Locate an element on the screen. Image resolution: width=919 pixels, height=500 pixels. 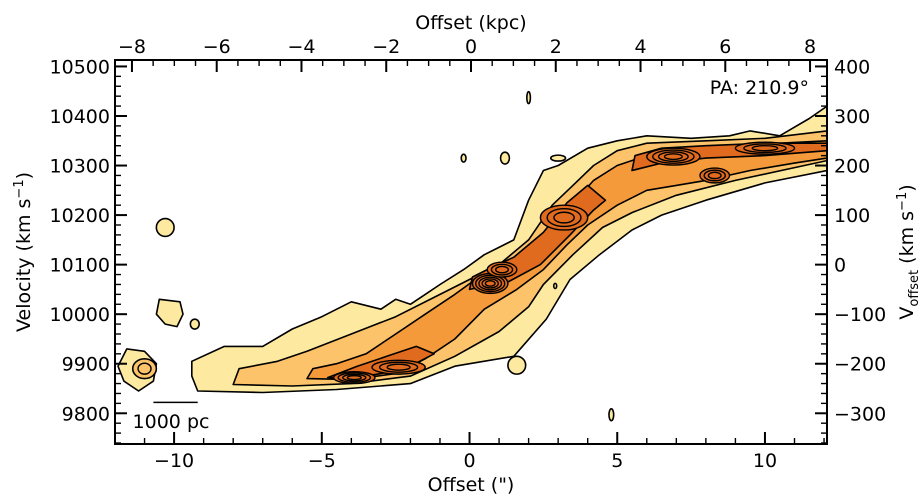
y-tick-label: 10200 is located at coordinates (80, 216).